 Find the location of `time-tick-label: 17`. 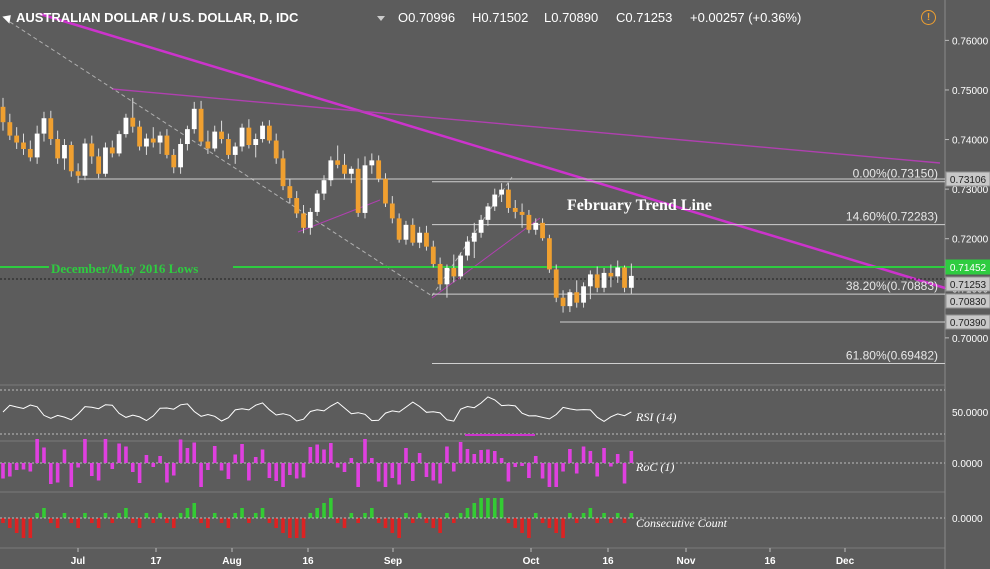

time-tick-label: 17 is located at coordinates (156, 561).